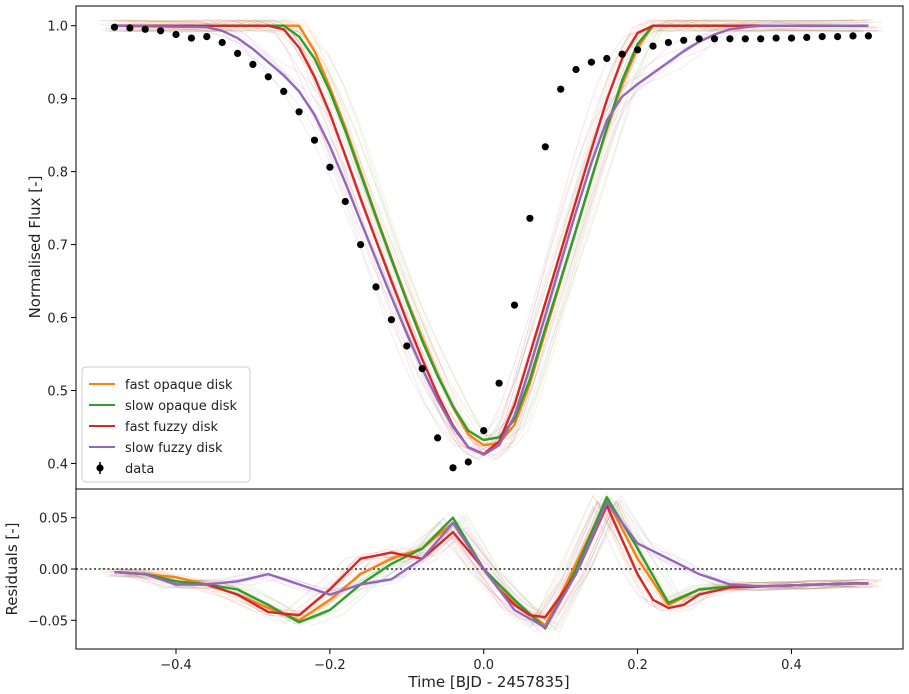 This screenshot has height=694, width=909. What do you see at coordinates (791, 665) in the screenshot?
I see `x-tick-label: 0.4` at bounding box center [791, 665].